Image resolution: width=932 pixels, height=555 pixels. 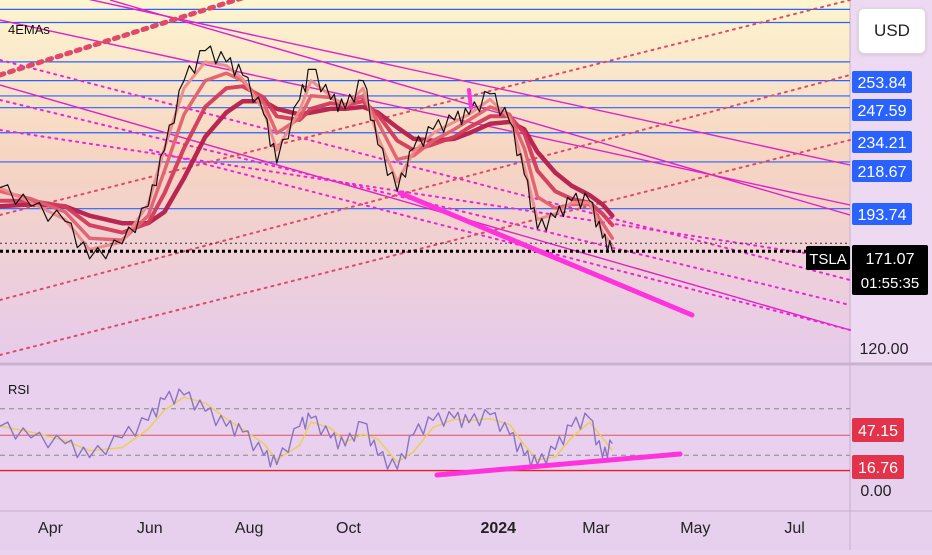 What do you see at coordinates (875, 491) in the screenshot?
I see `rsi-axis-tick-label: 0.00` at bounding box center [875, 491].